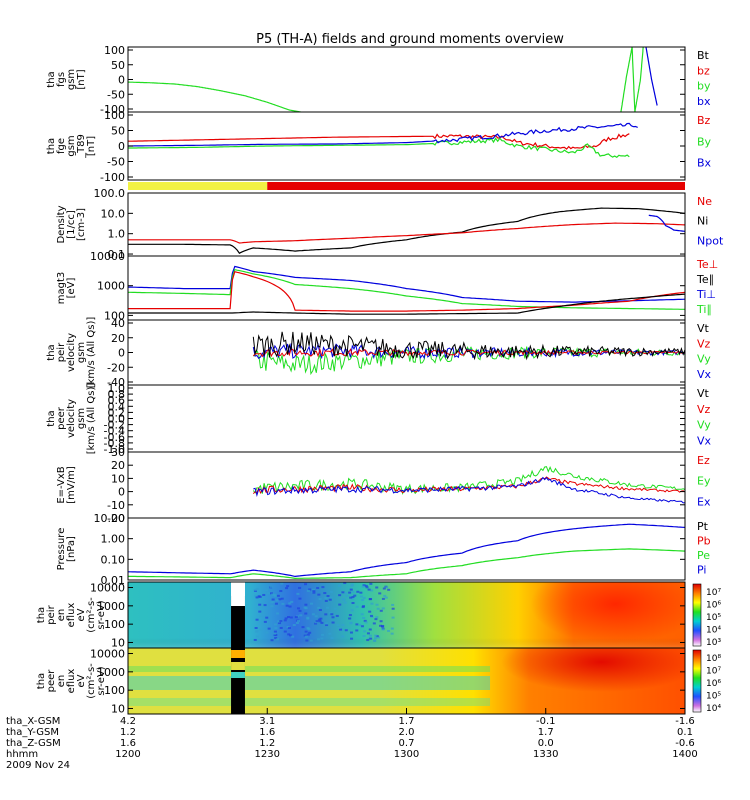  I want to click on y-axis-label: [nT], so click(91, 146).